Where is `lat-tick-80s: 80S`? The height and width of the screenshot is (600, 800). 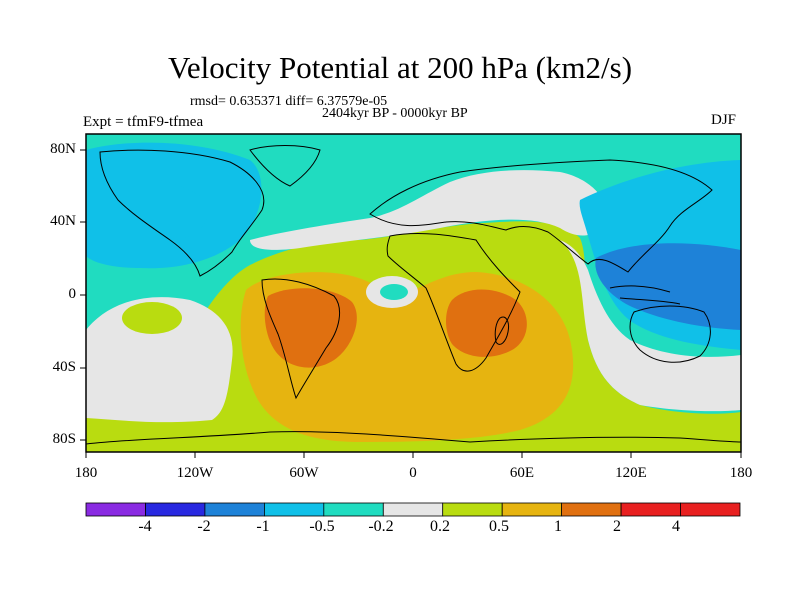 lat-tick-80s: 80S is located at coordinates (64, 439).